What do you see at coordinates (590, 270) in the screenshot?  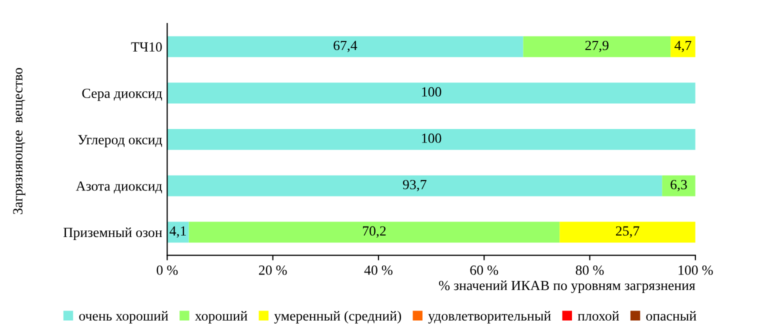 I see `x-tick-label: 80 %` at bounding box center [590, 270].